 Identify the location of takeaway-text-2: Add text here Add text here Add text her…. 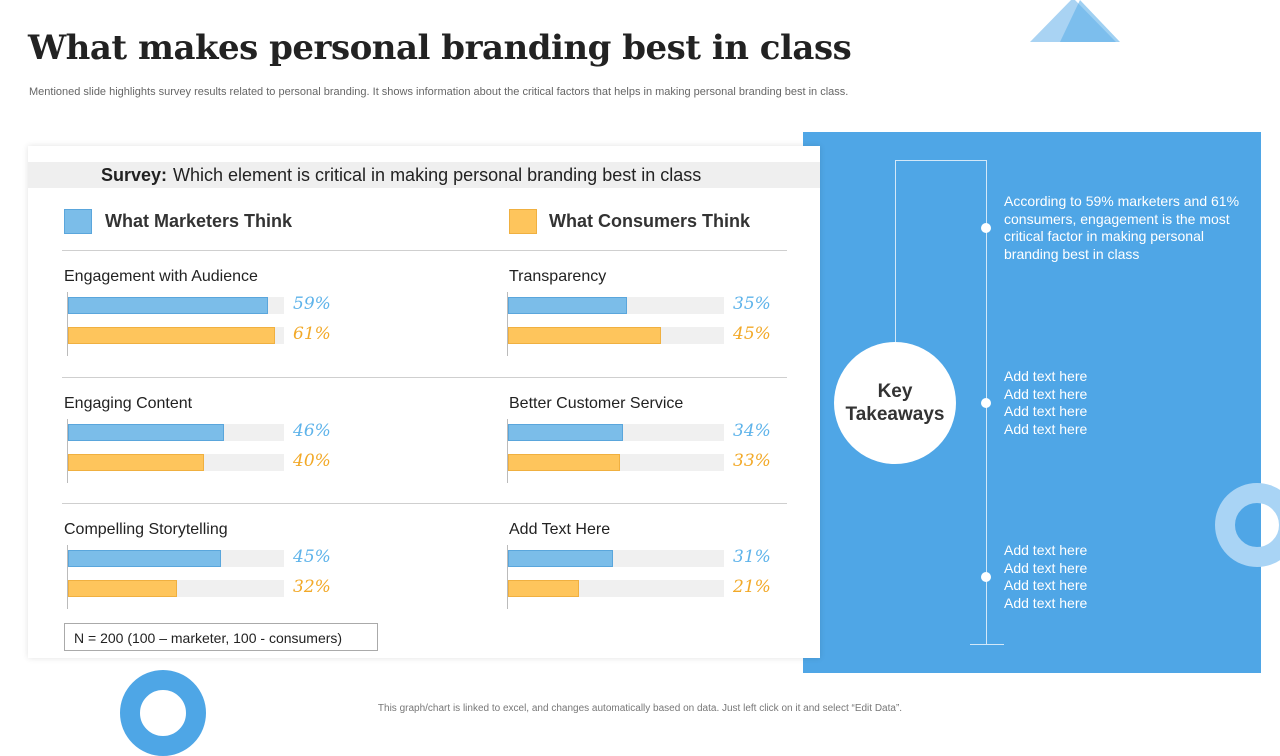
(1046, 402).